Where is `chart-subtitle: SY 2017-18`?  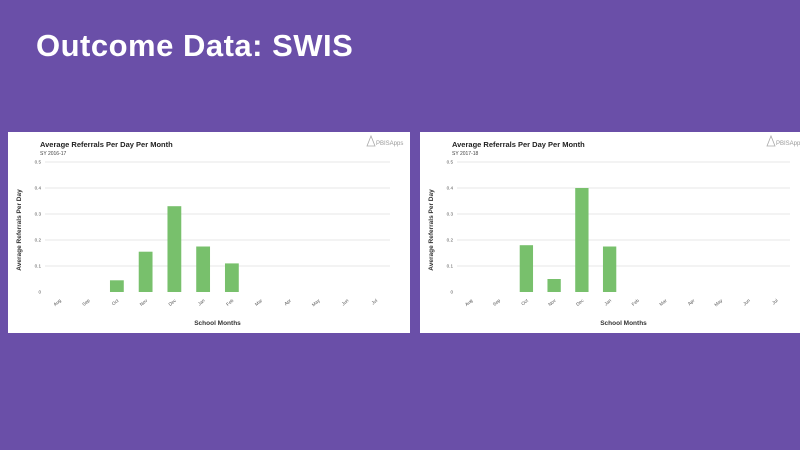 chart-subtitle: SY 2017-18 is located at coordinates (465, 154).